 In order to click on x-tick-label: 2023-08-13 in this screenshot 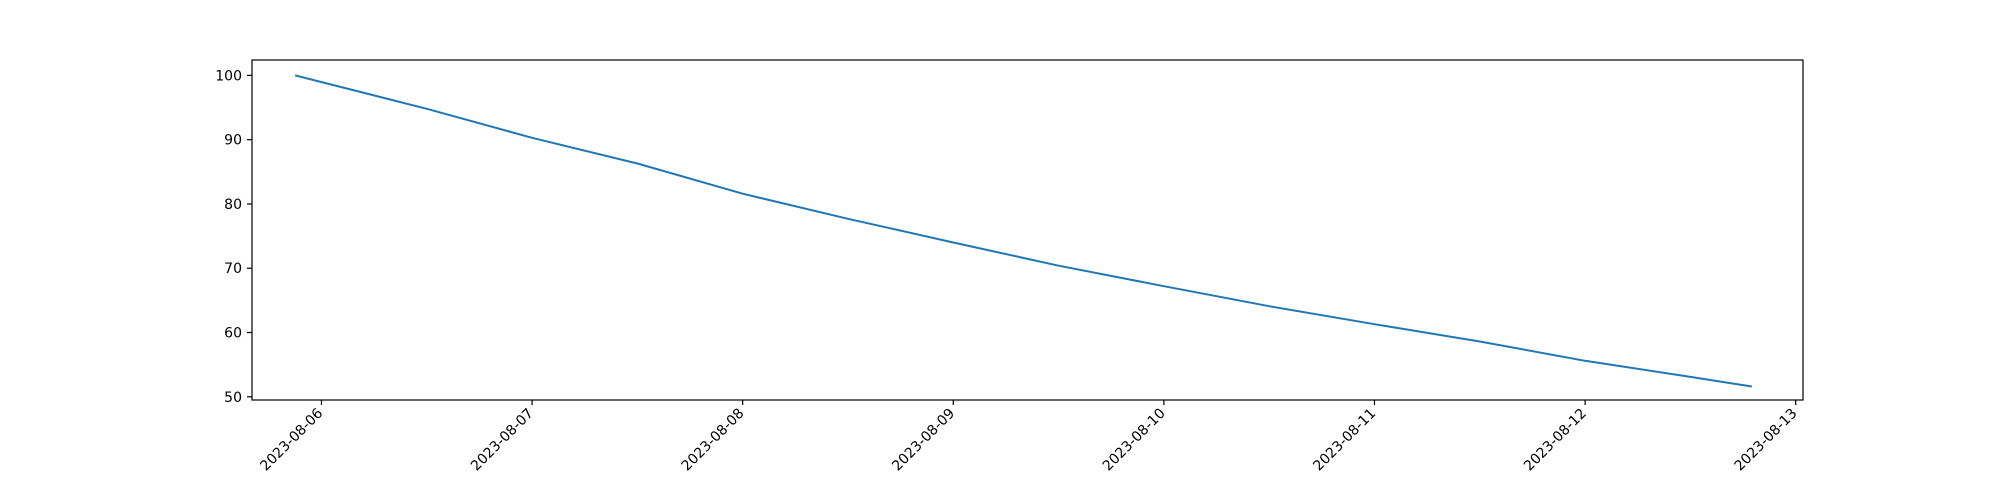, I will do `click(1766, 440)`.